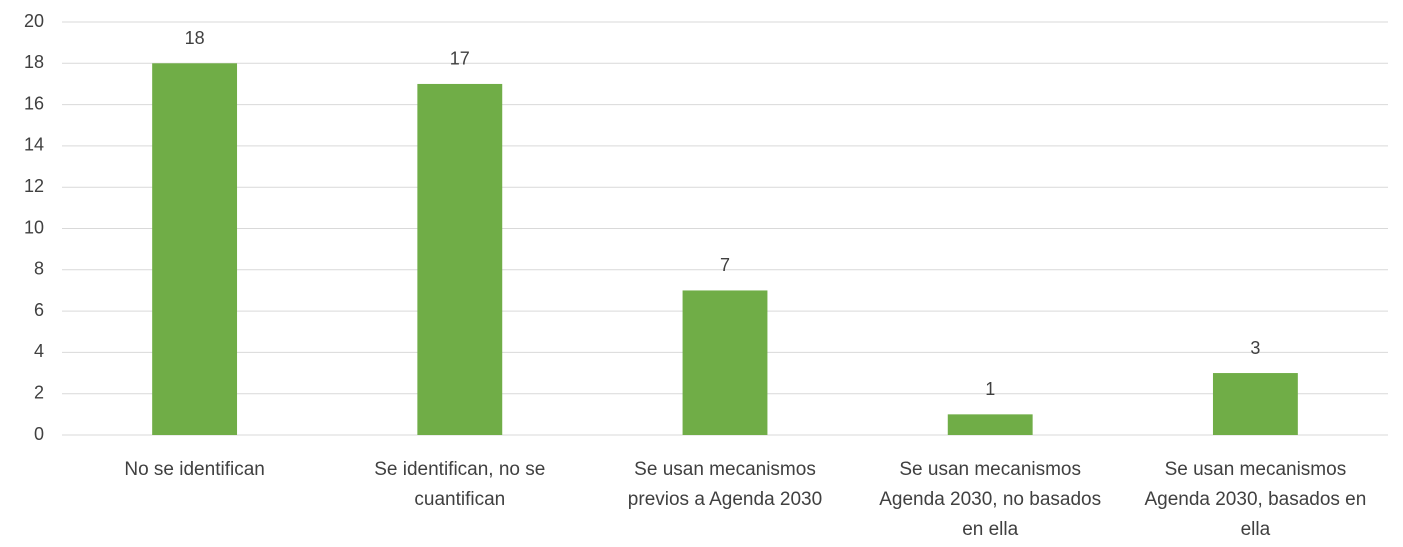 The image size is (1403, 547). Describe the element at coordinates (34, 62) in the screenshot. I see `y-tick-label: 18` at that location.